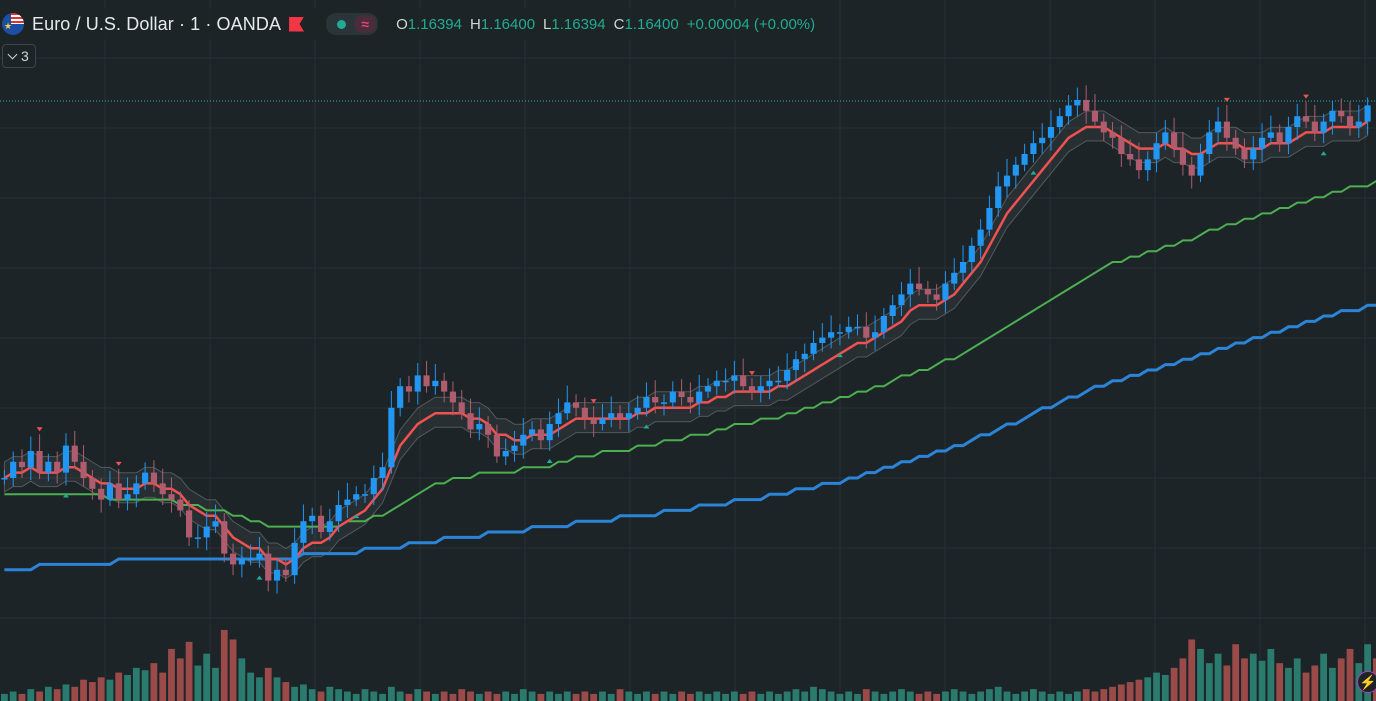 This screenshot has height=701, width=1376. What do you see at coordinates (12, 54) in the screenshot?
I see `chevron-down-icon` at bounding box center [12, 54].